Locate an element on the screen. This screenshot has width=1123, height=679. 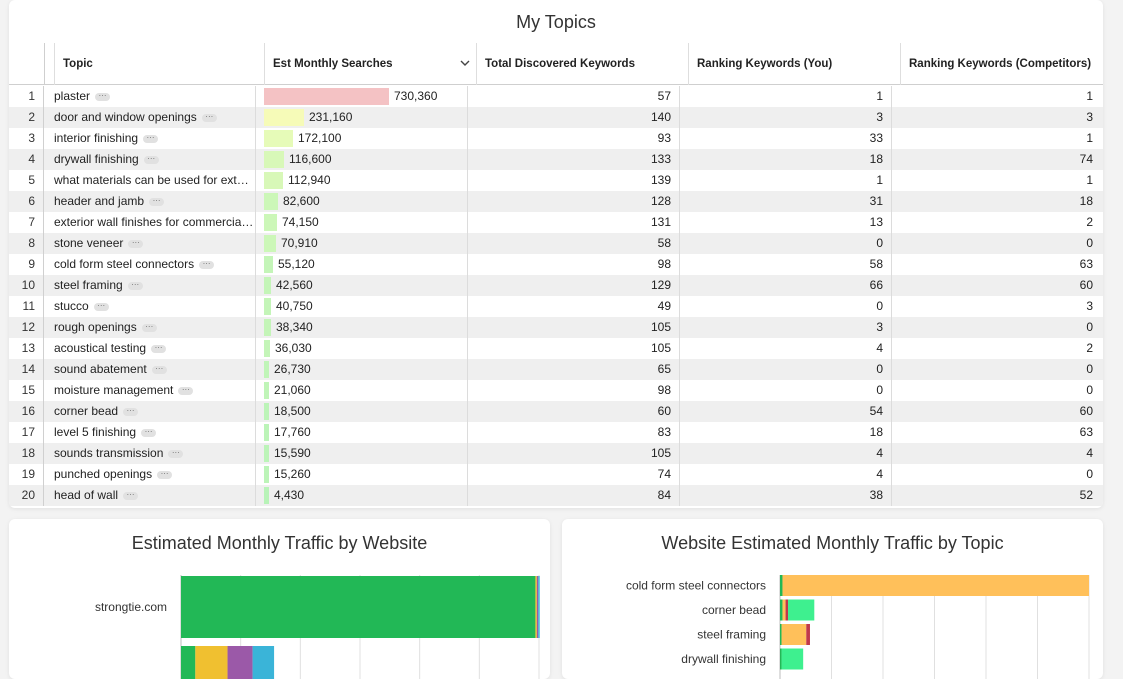
table-row: 14 sound abatement ··· 26,730 65 0 0 is located at coordinates (556, 369).